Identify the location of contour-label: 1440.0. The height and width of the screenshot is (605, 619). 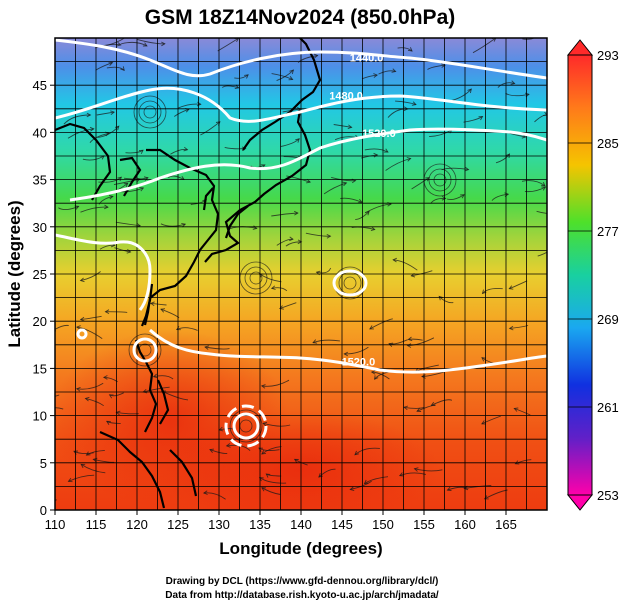
(367, 59).